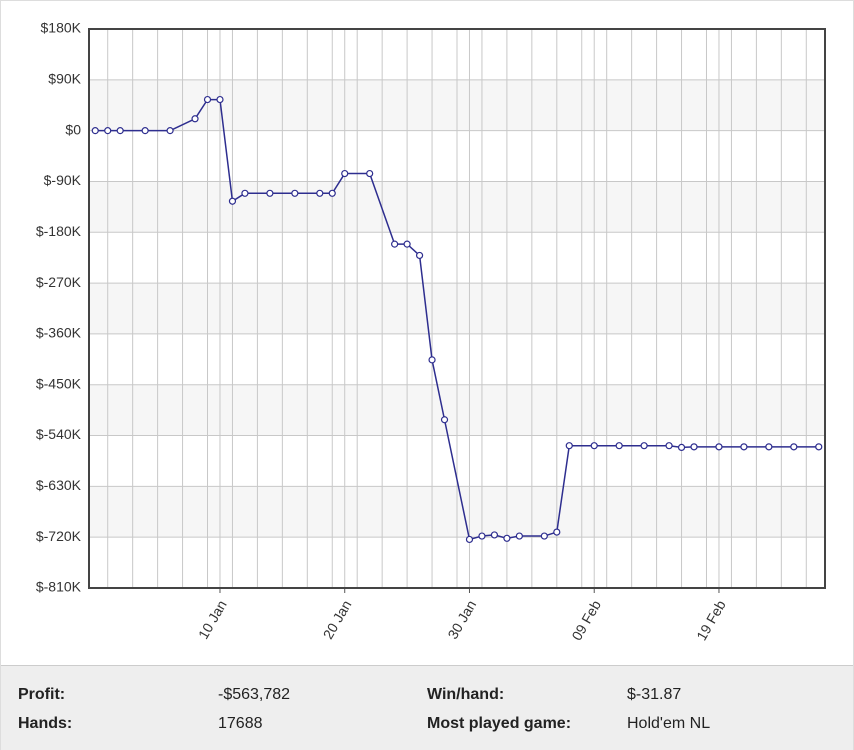  I want to click on x-tick-label: 09 Feb, so click(586, 620).